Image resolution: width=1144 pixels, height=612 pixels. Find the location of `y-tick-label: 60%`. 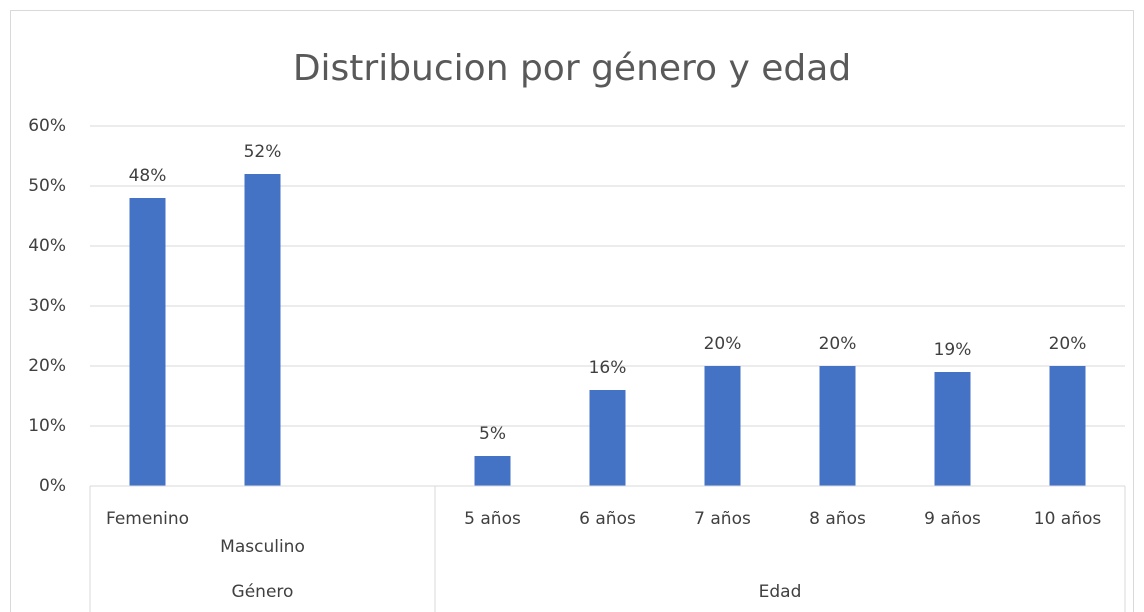

y-tick-label: 60% is located at coordinates (47, 126).